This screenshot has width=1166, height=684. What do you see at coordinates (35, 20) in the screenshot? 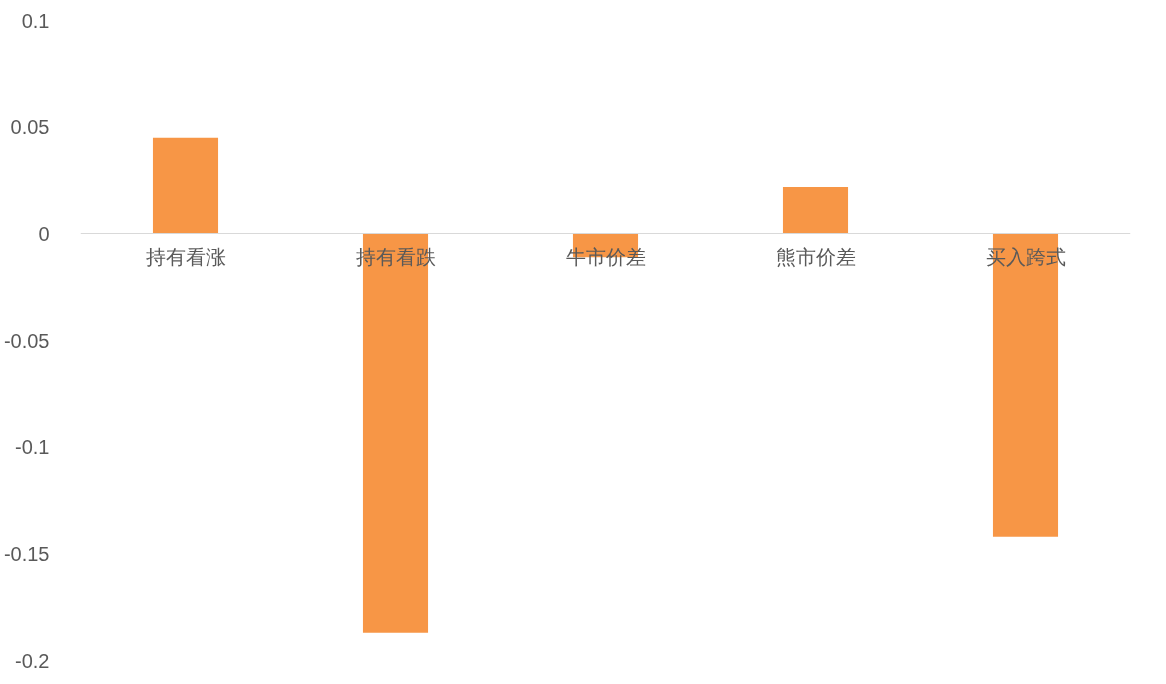
I see `y-tick-label: 0.1` at bounding box center [35, 20].